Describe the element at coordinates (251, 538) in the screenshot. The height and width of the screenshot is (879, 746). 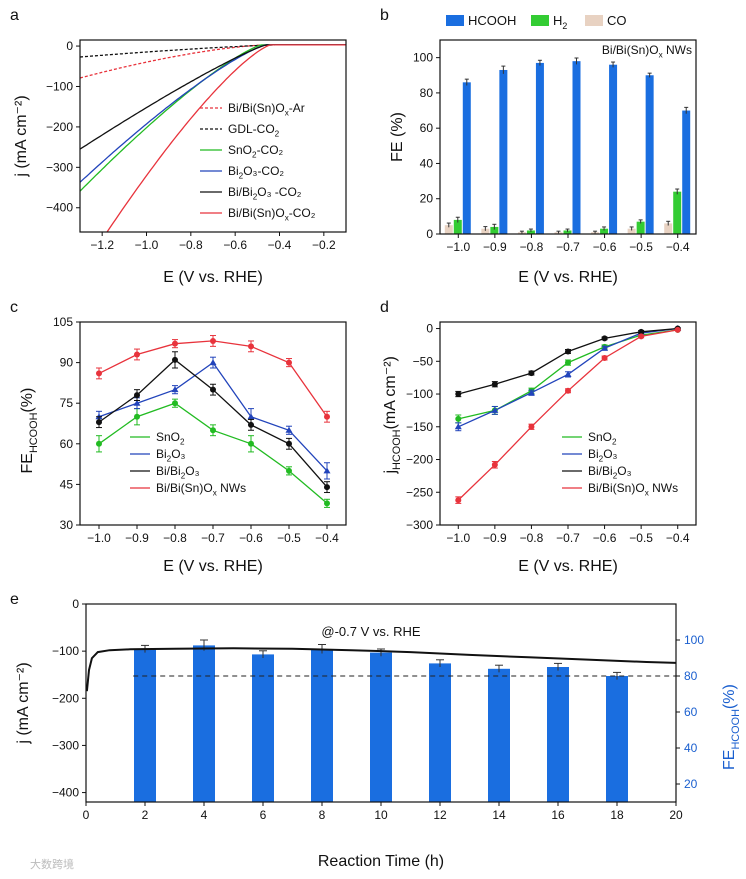
I see `panel-c-xtick-label: −0.6` at that location.